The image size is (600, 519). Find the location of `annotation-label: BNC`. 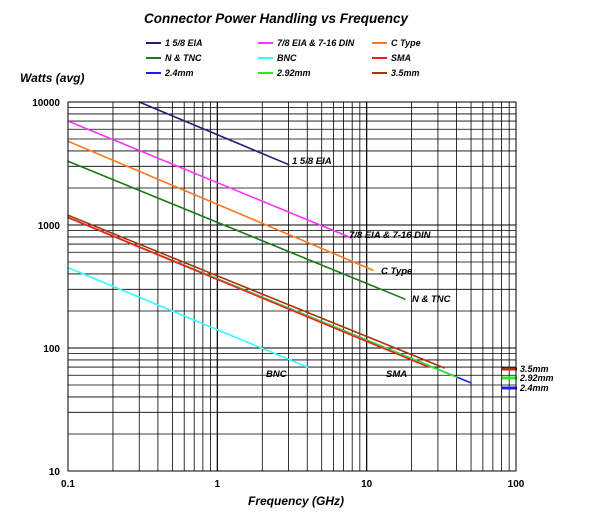

annotation-label: BNC is located at coordinates (276, 374).